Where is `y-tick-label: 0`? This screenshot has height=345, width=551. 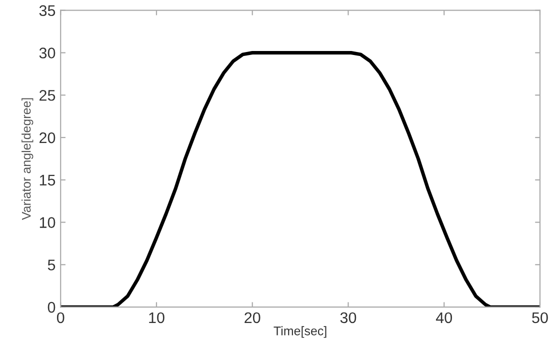 y-tick-label: 0 is located at coordinates (52, 307).